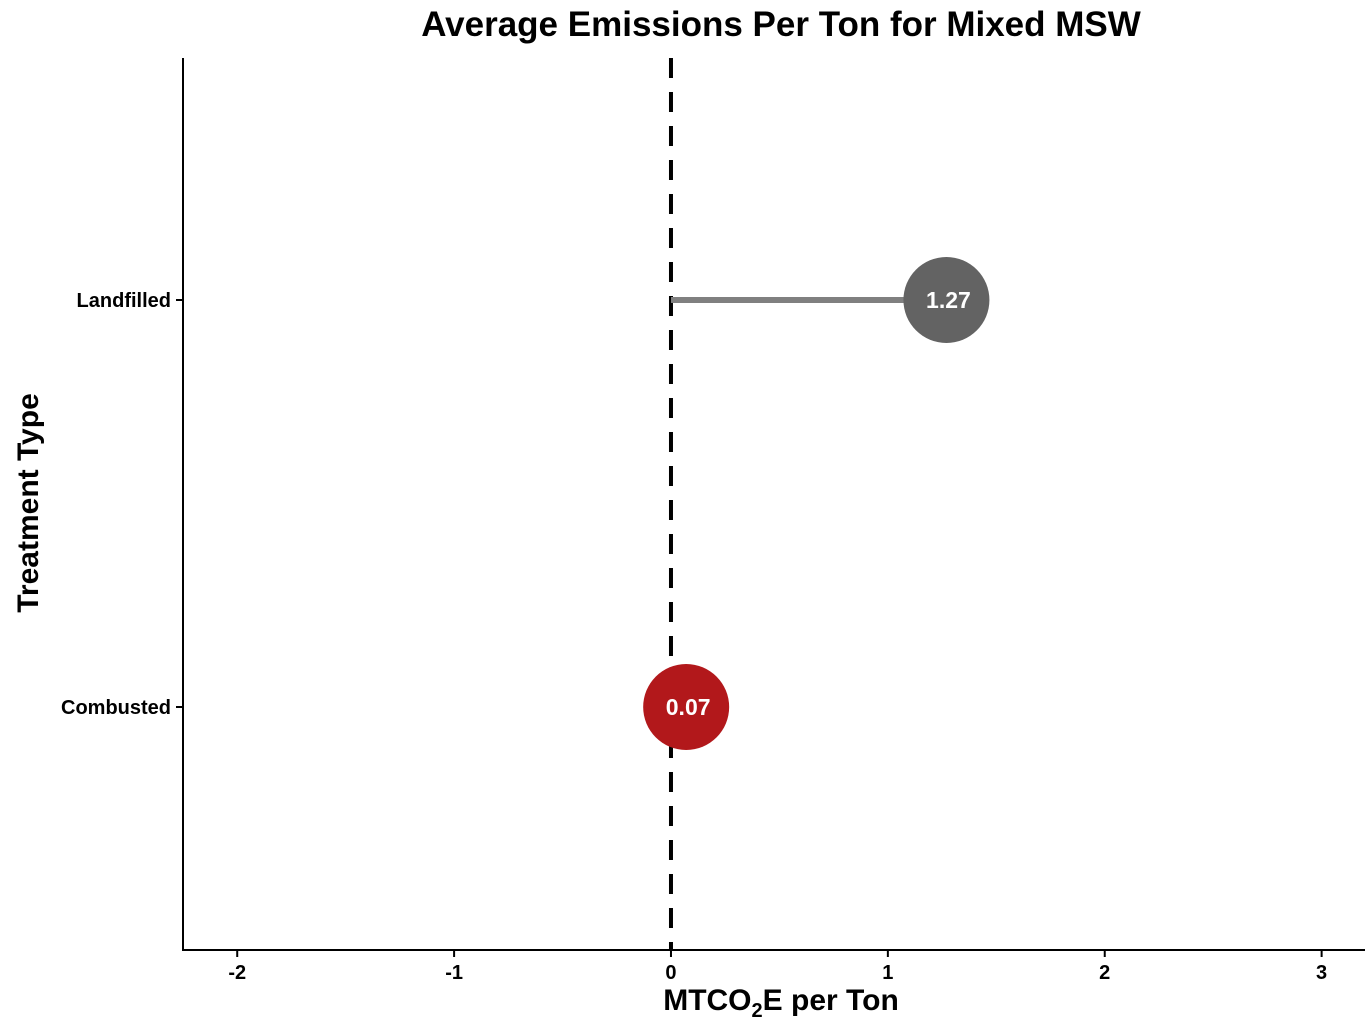 The image size is (1365, 1019). What do you see at coordinates (1321, 973) in the screenshot?
I see `x-tick-label: 3` at bounding box center [1321, 973].